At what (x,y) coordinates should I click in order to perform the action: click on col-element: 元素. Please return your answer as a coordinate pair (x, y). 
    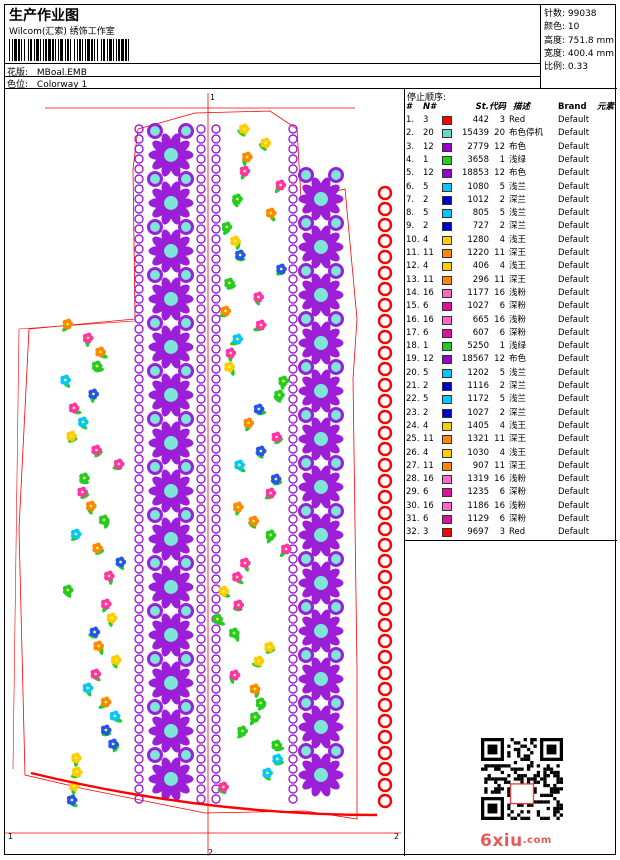
    Looking at the image, I should click on (606, 107).